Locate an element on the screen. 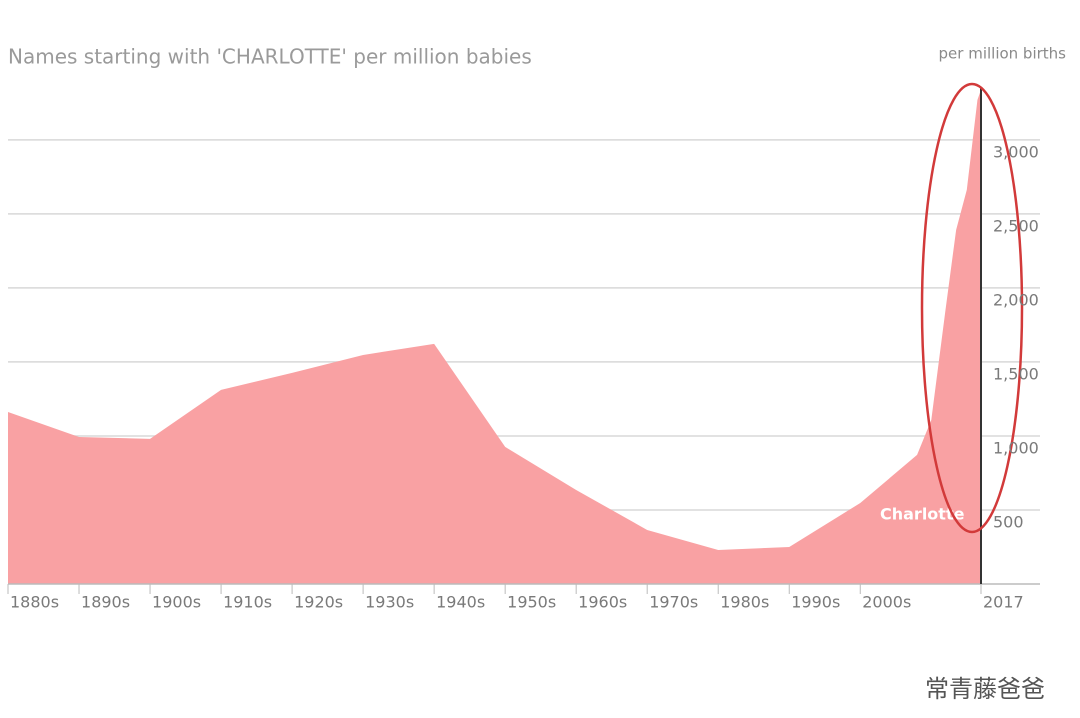 Image resolution: width=1080 pixels, height=718 pixels. x-tick-label: 1990s is located at coordinates (815, 602).